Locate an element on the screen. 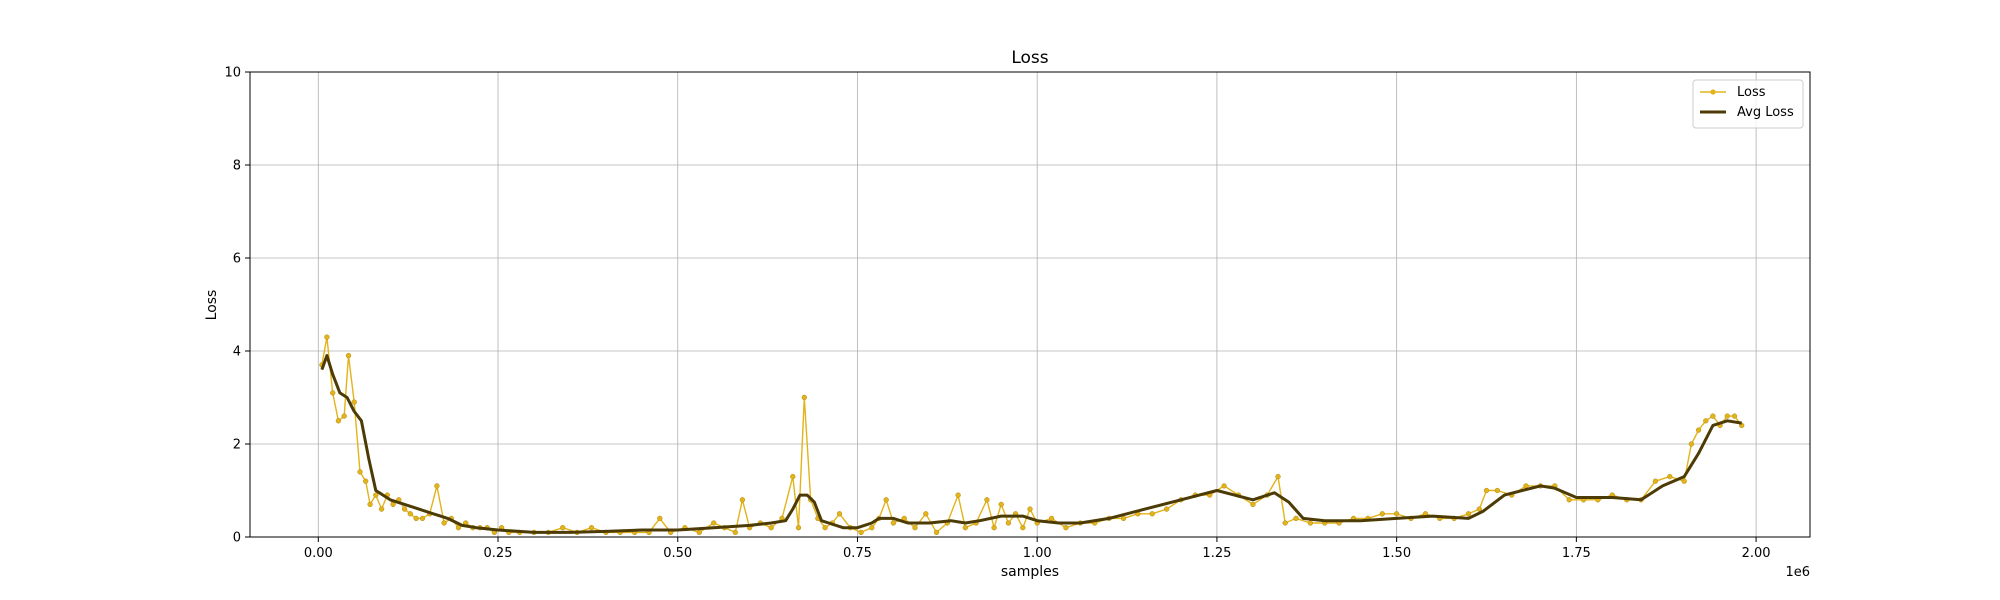  legend: Loss Avg Loss is located at coordinates (1748, 104).